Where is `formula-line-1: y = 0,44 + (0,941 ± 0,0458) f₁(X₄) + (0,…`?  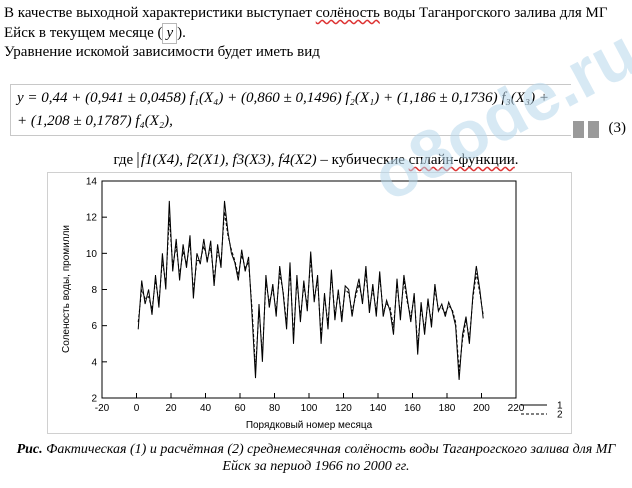
formula-line-1: y = 0,44 + (0,941 ± 0,0458) f₁(X₄) + (0,… is located at coordinates (283, 98).